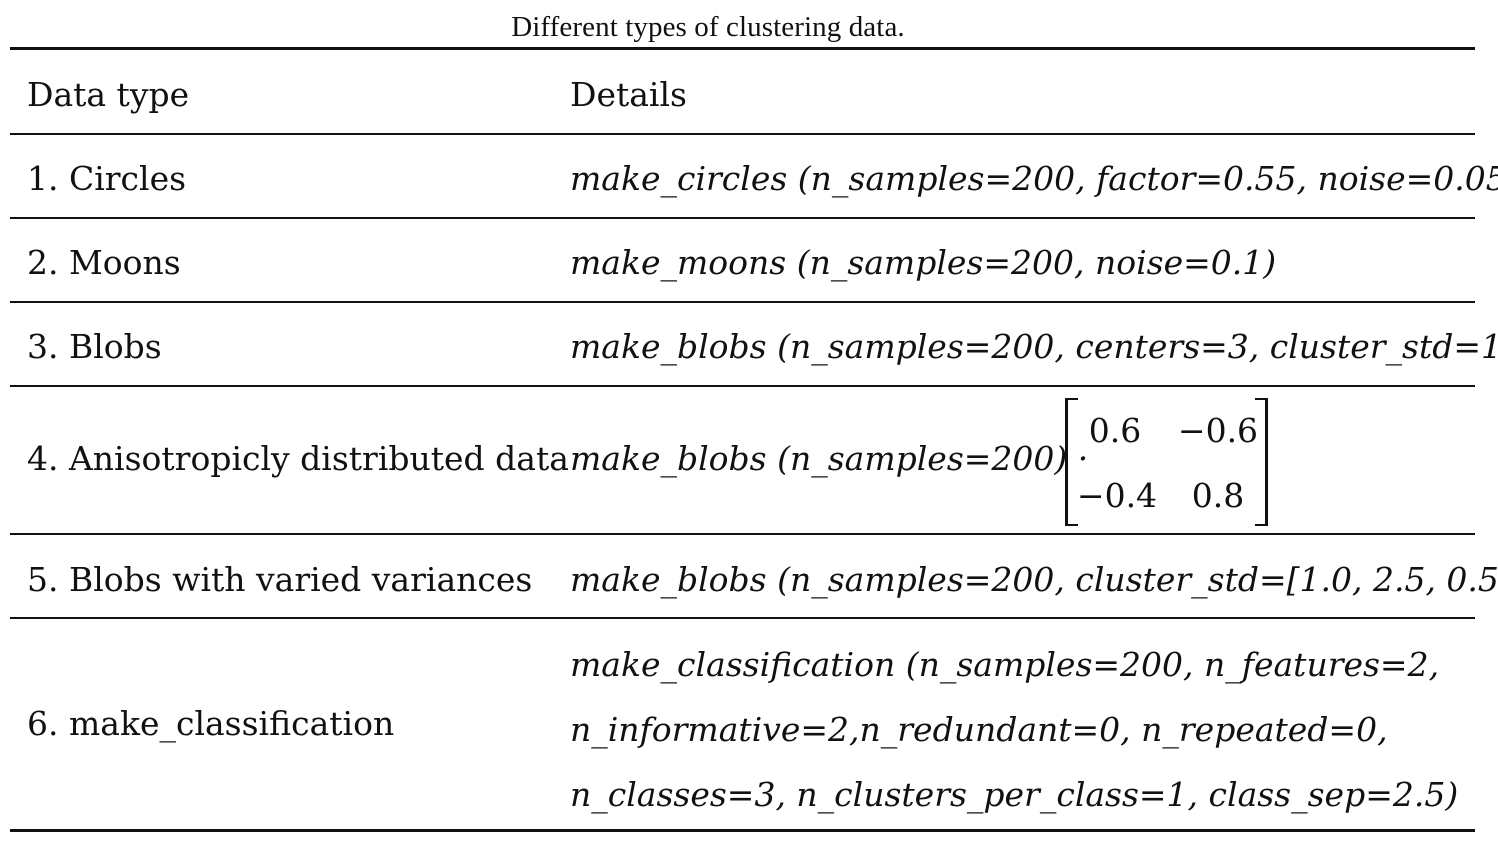  What do you see at coordinates (742, 134) in the screenshot?
I see `header-rule` at bounding box center [742, 134].